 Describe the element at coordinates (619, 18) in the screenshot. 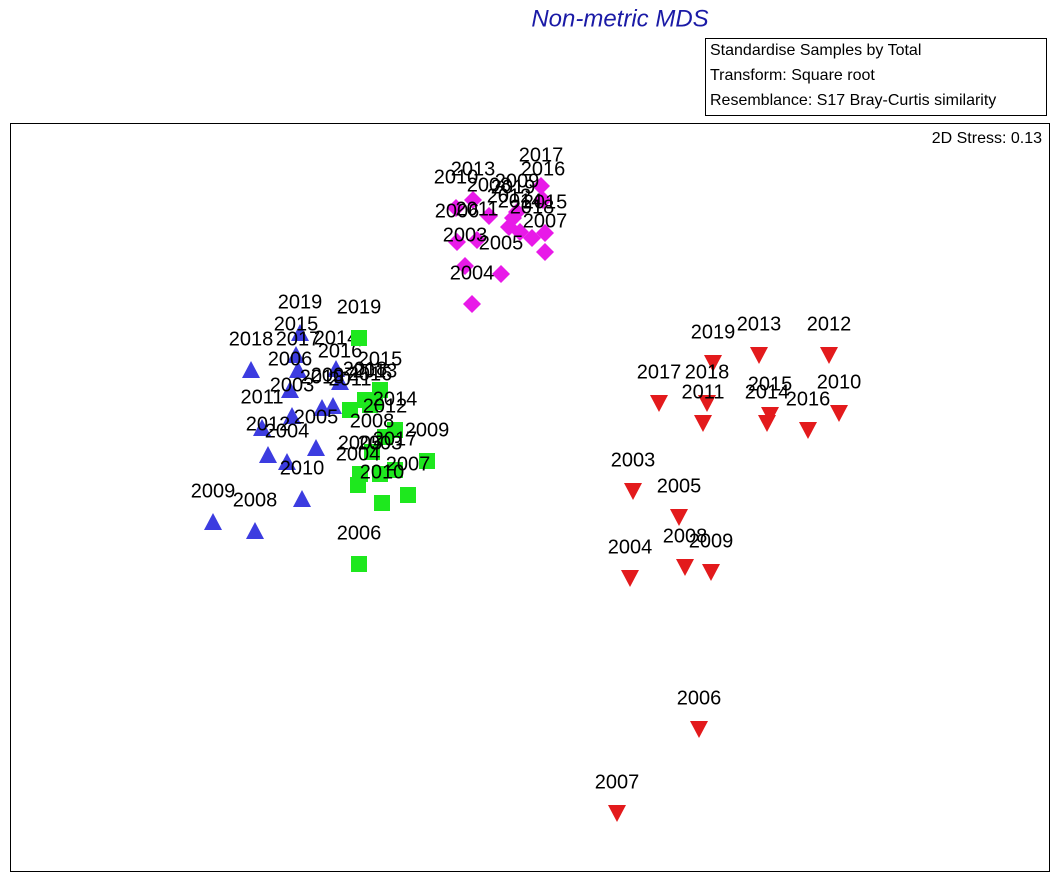

I see `chart-title: Non-metric MDS` at that location.